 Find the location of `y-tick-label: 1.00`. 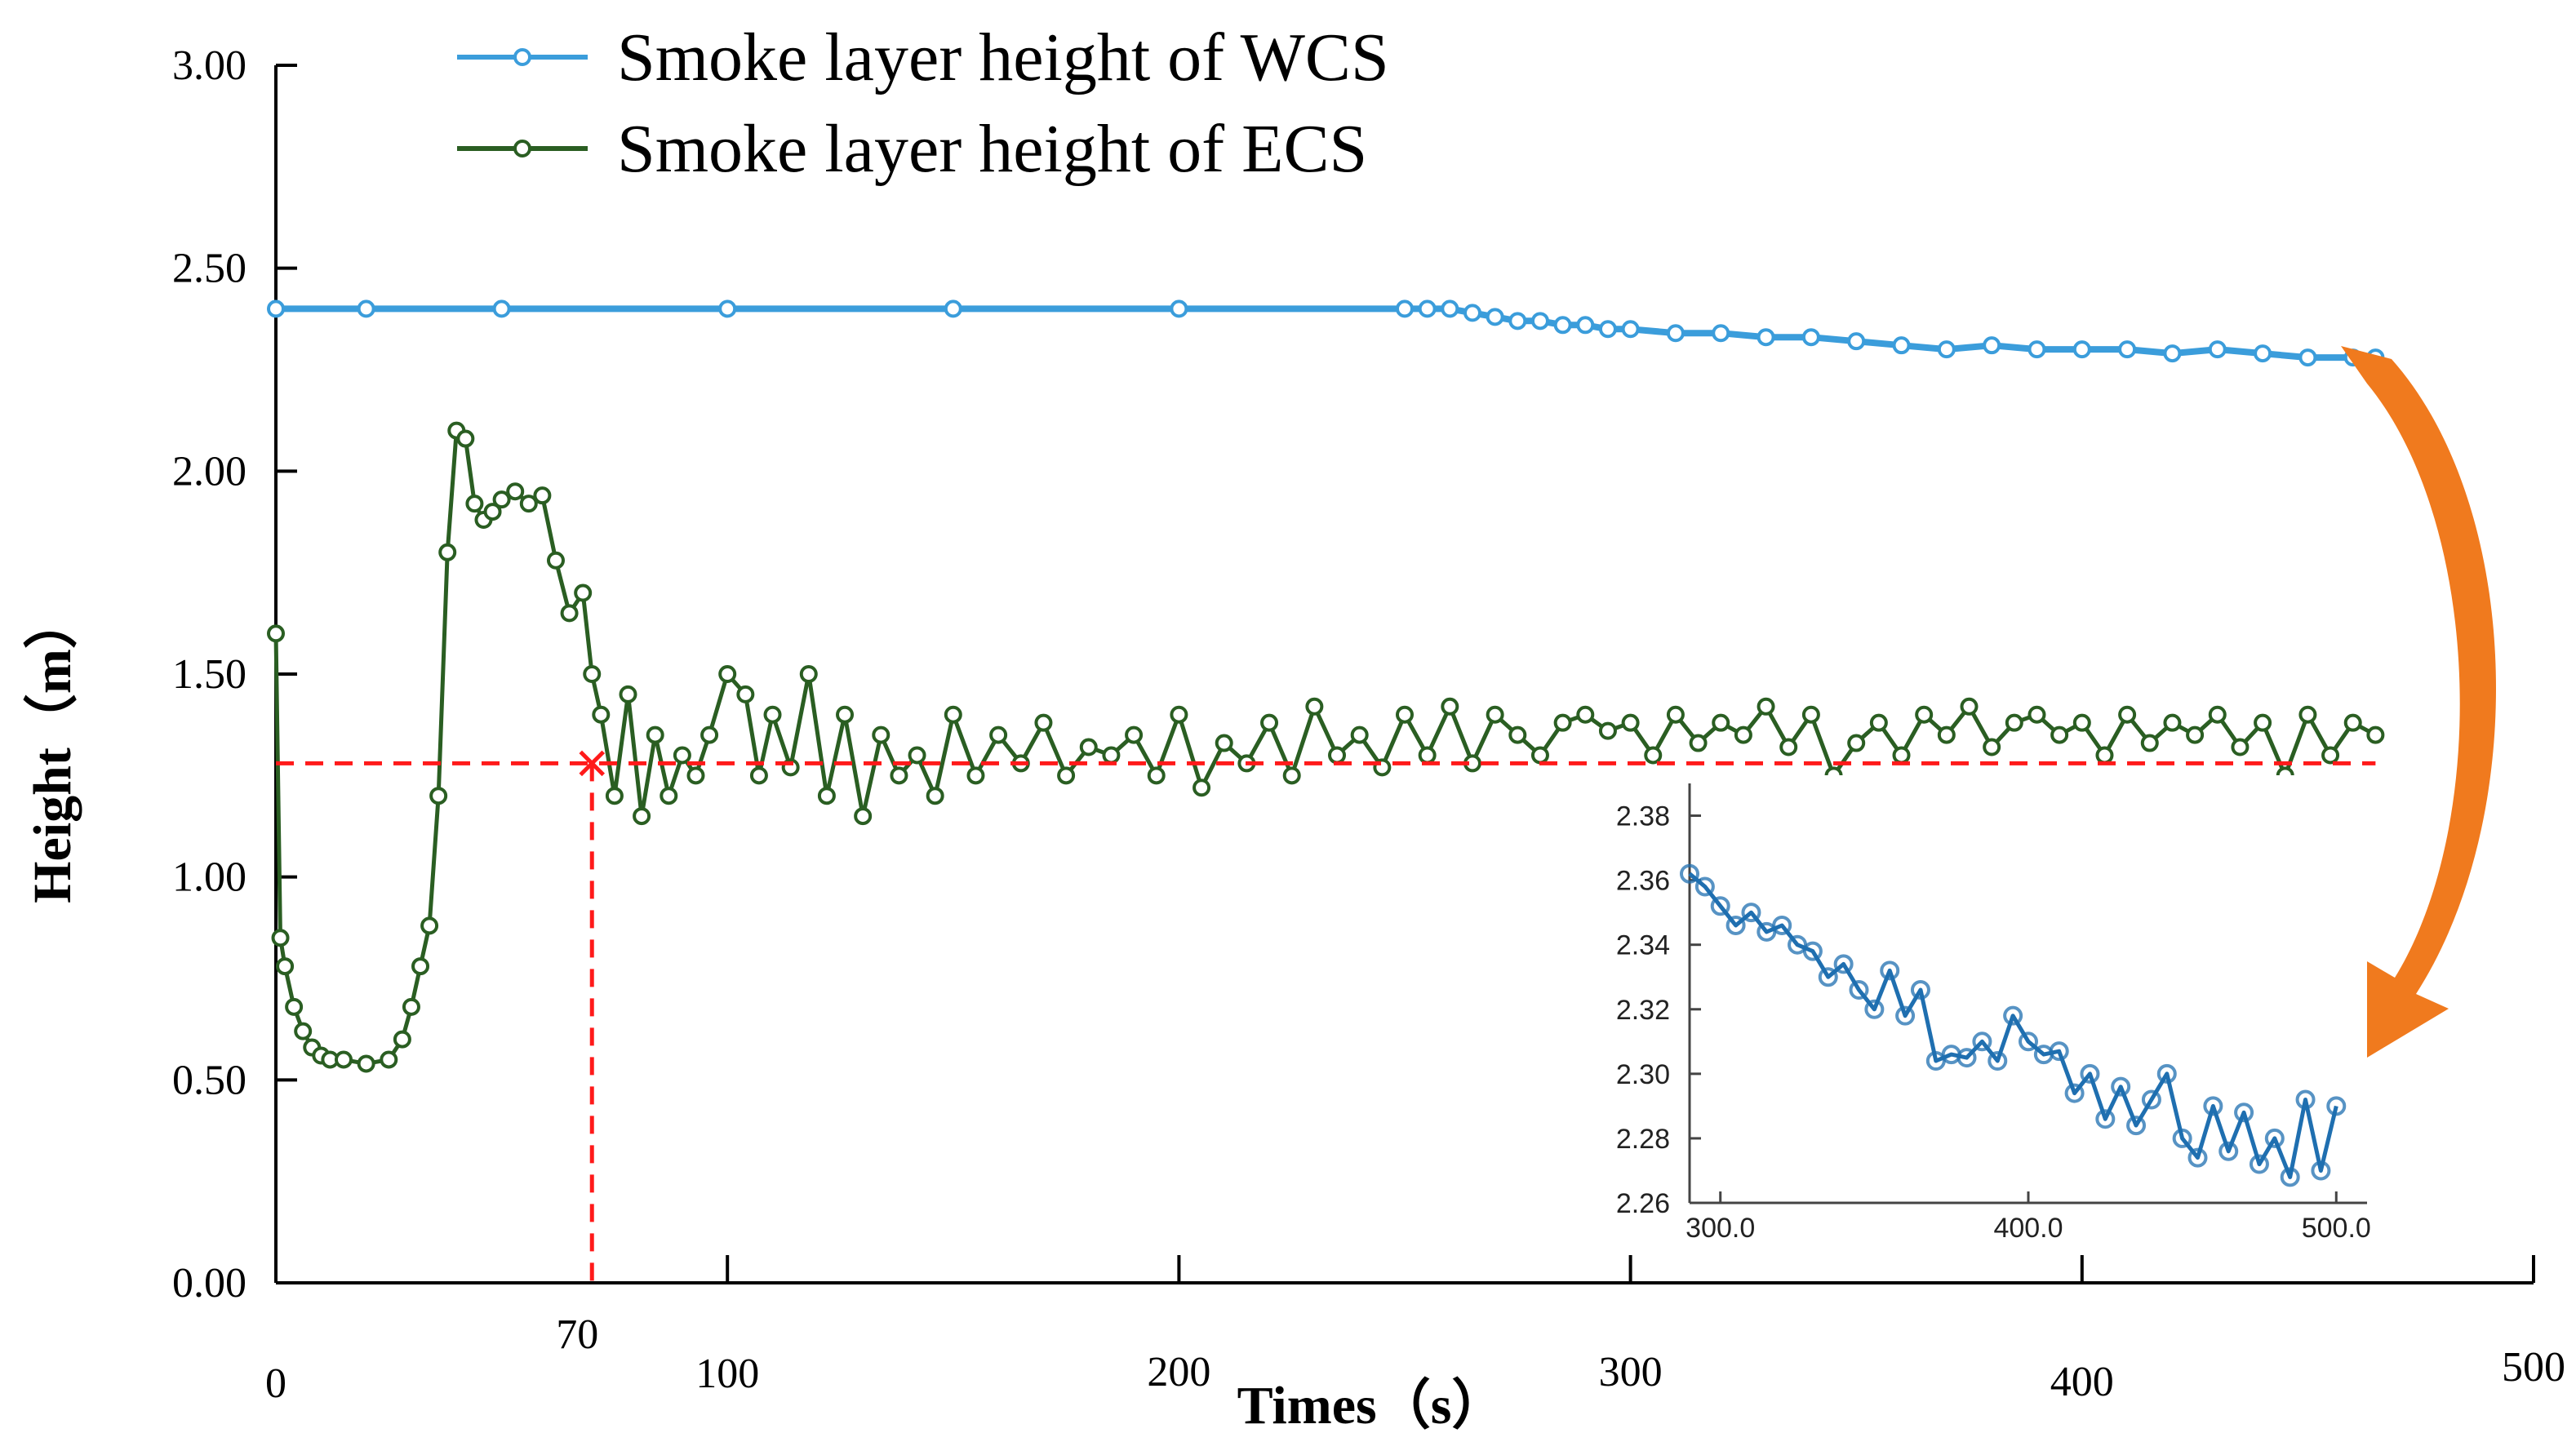

y-tick-label: 1.00 is located at coordinates (209, 877).